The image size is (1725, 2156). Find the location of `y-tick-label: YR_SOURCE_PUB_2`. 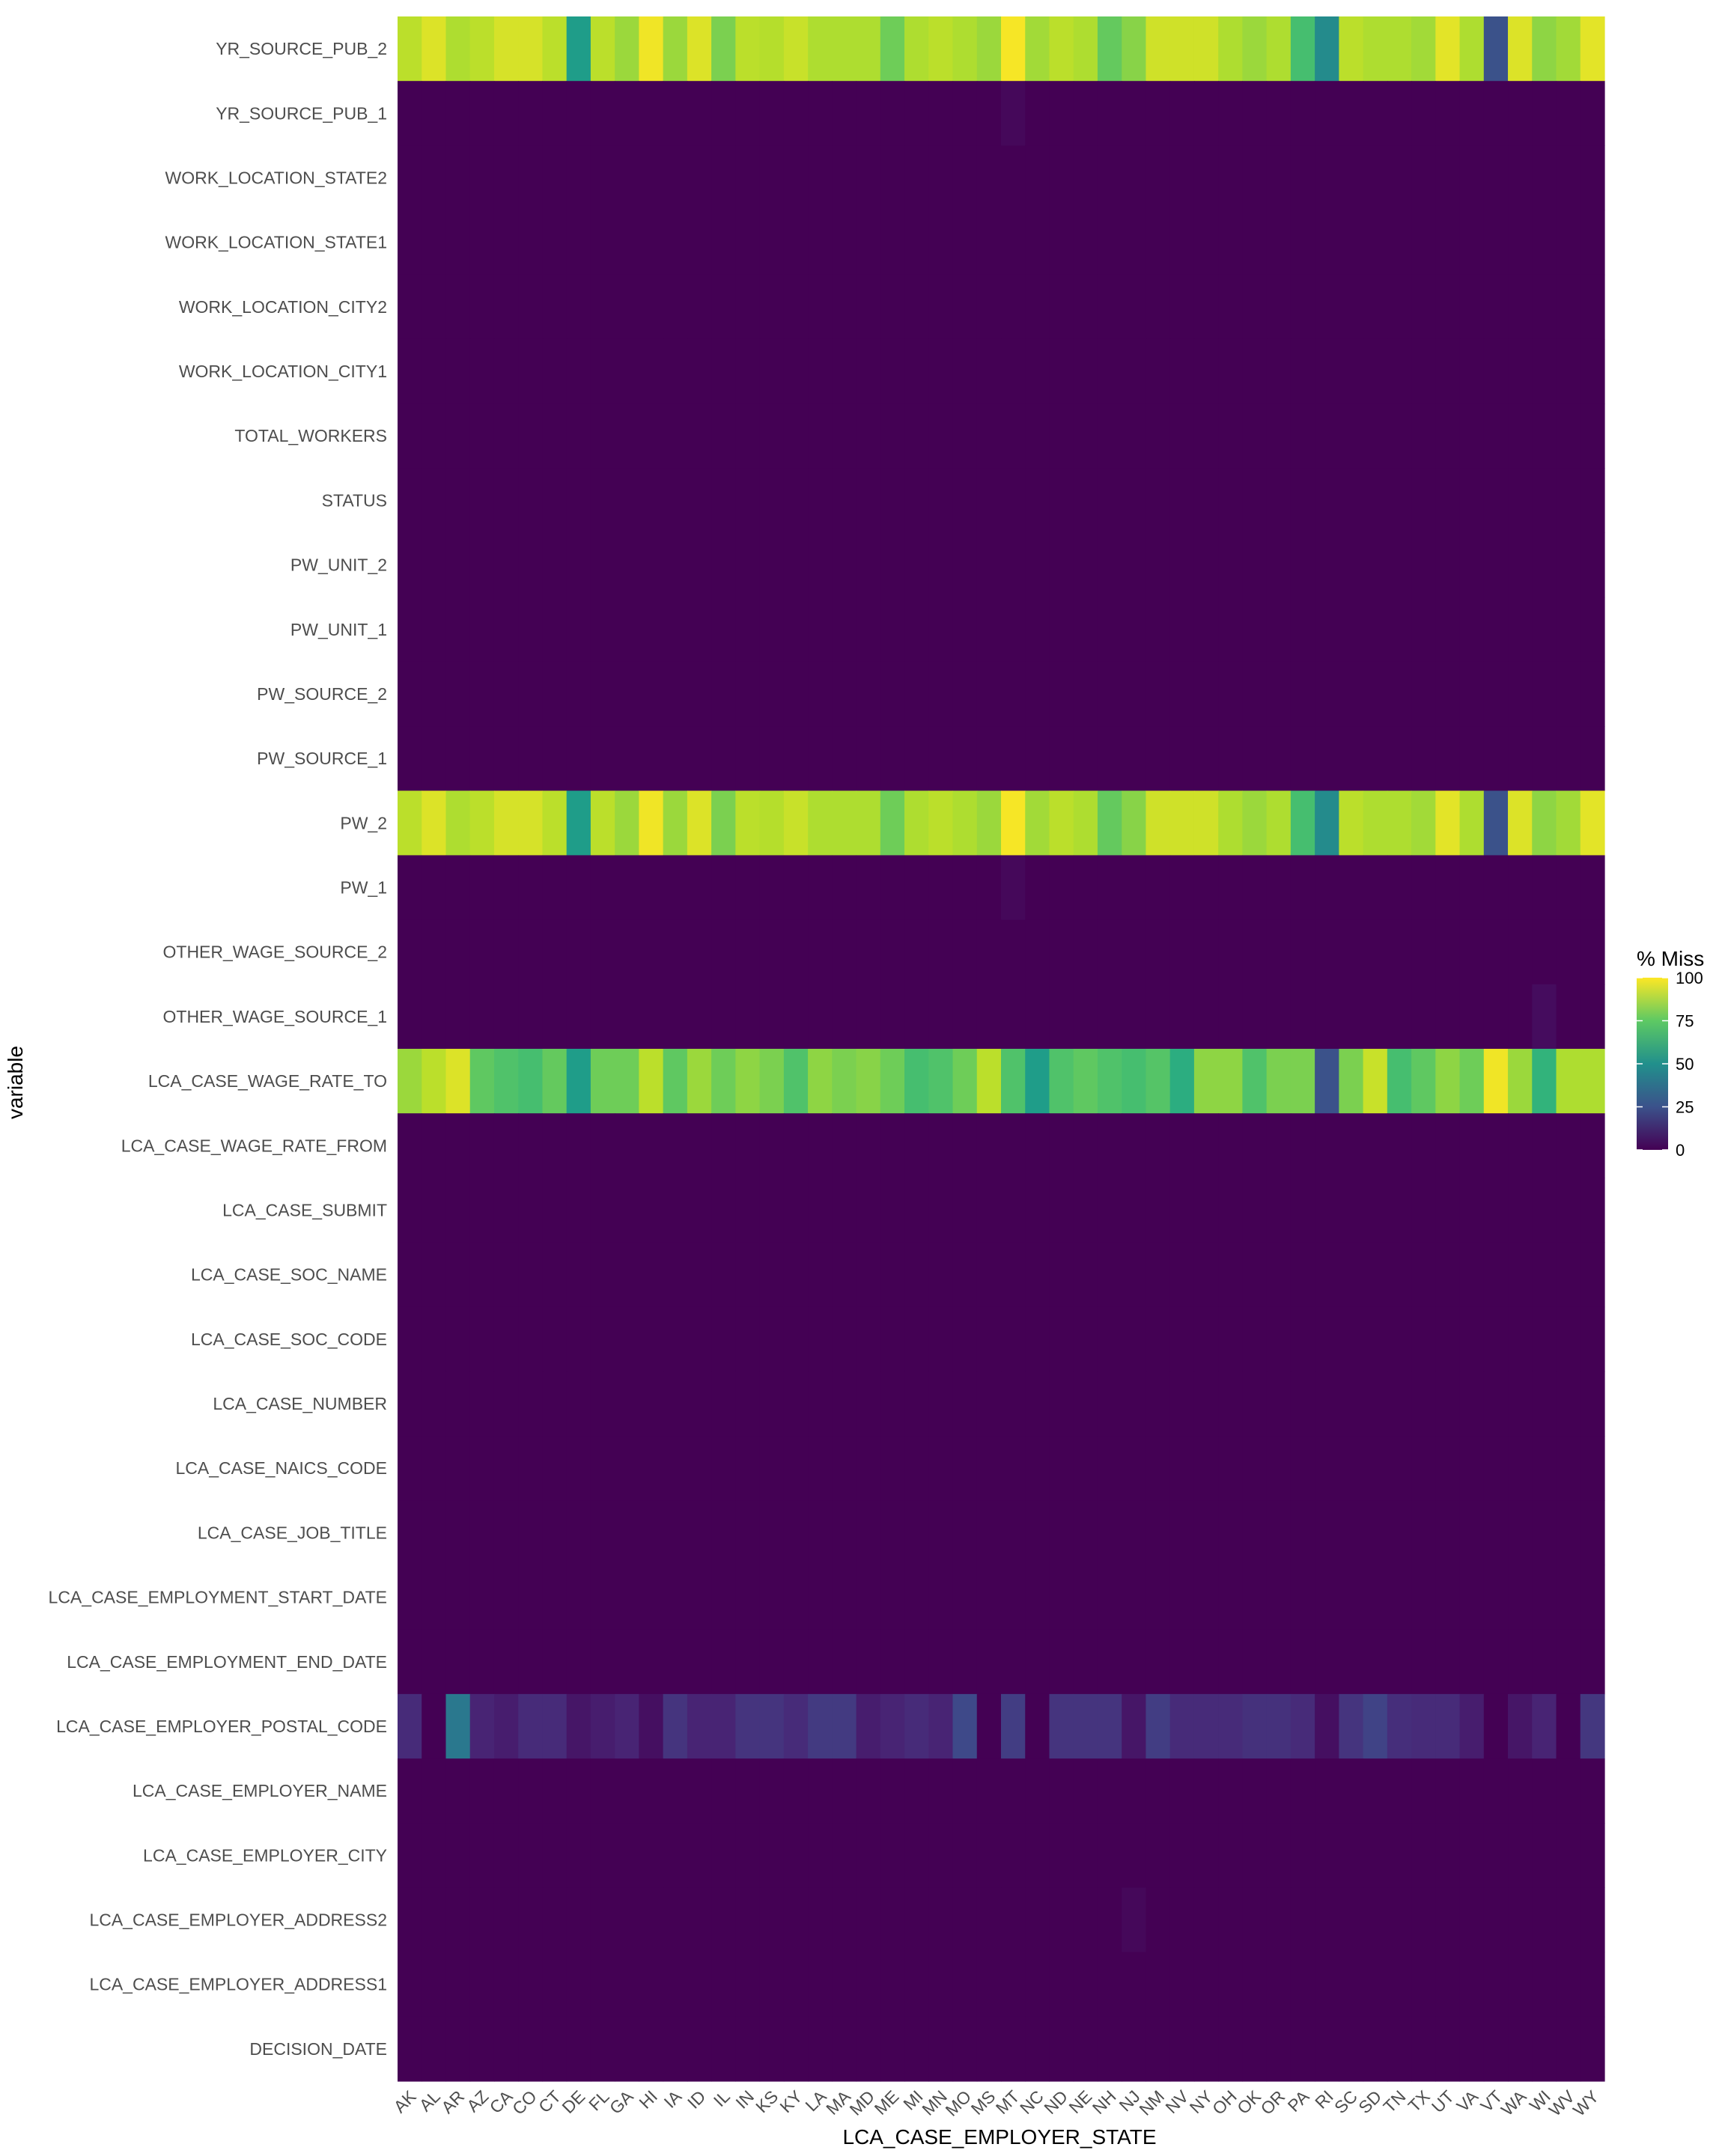

y-tick-label: YR_SOURCE_PUB_2 is located at coordinates (301, 48).